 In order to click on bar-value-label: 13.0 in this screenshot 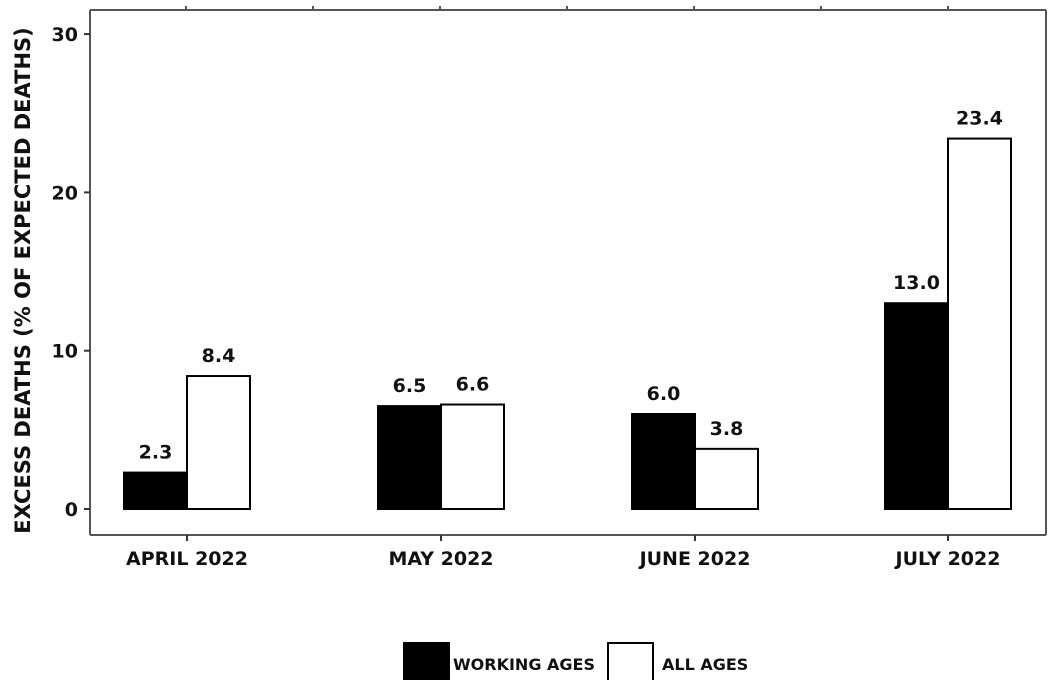, I will do `click(916, 283)`.